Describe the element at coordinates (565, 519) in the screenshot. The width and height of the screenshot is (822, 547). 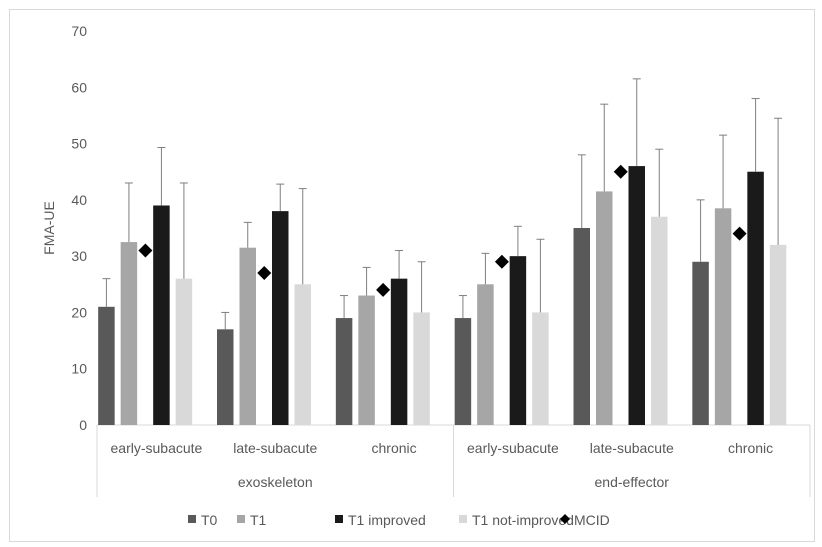
I see `legend-marker` at that location.